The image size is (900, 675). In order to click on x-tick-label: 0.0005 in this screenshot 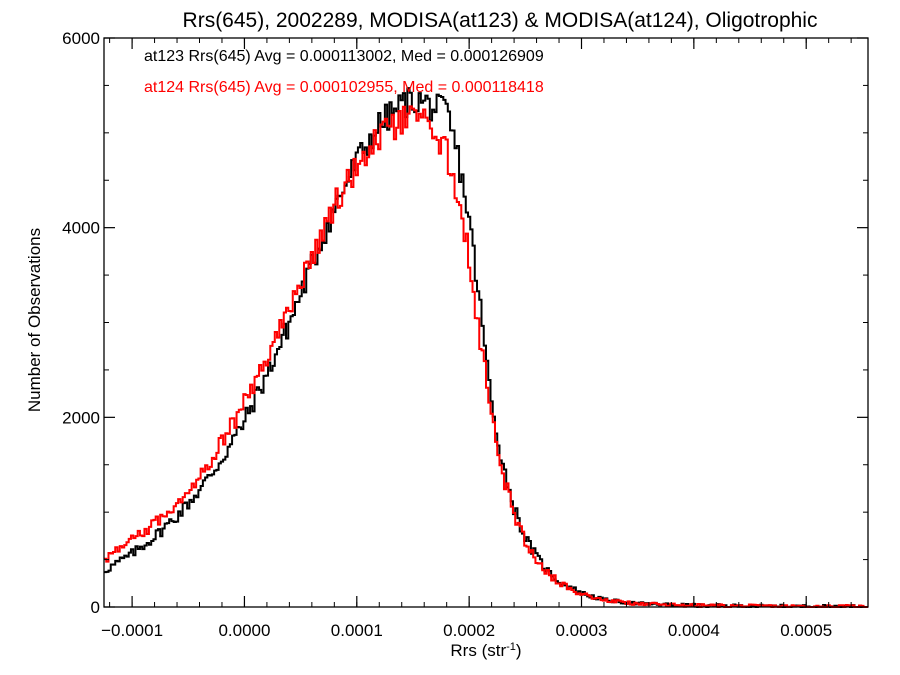, I will do `click(806, 630)`.